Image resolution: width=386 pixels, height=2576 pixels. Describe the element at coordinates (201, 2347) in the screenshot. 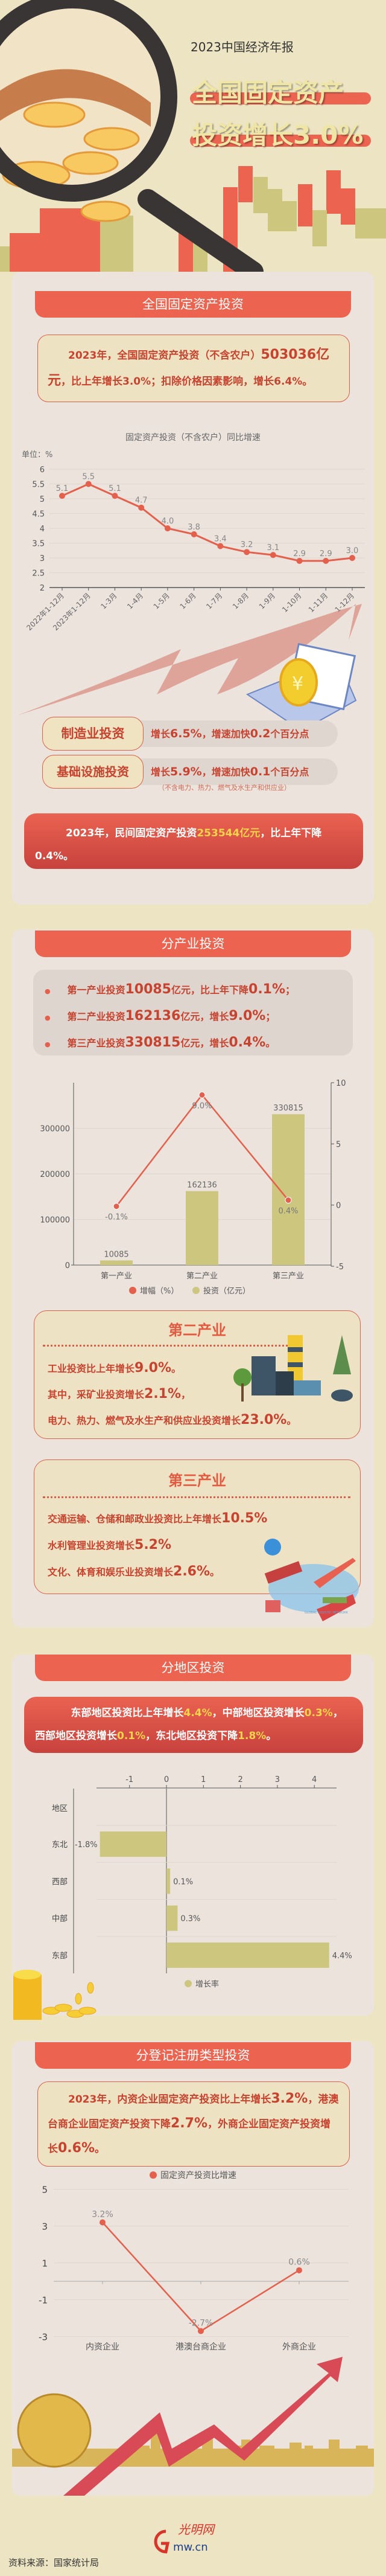

I see `x-tick-label: 港澳台商企业` at that location.